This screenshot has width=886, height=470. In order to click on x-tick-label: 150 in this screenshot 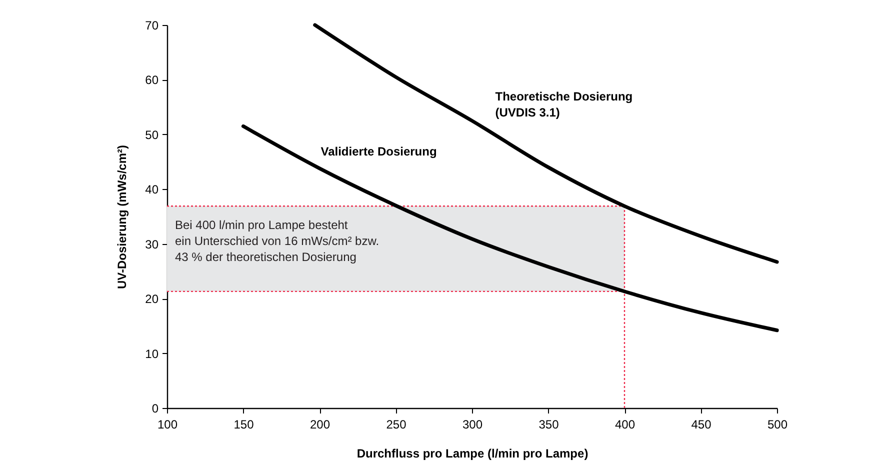, I will do `click(244, 425)`.